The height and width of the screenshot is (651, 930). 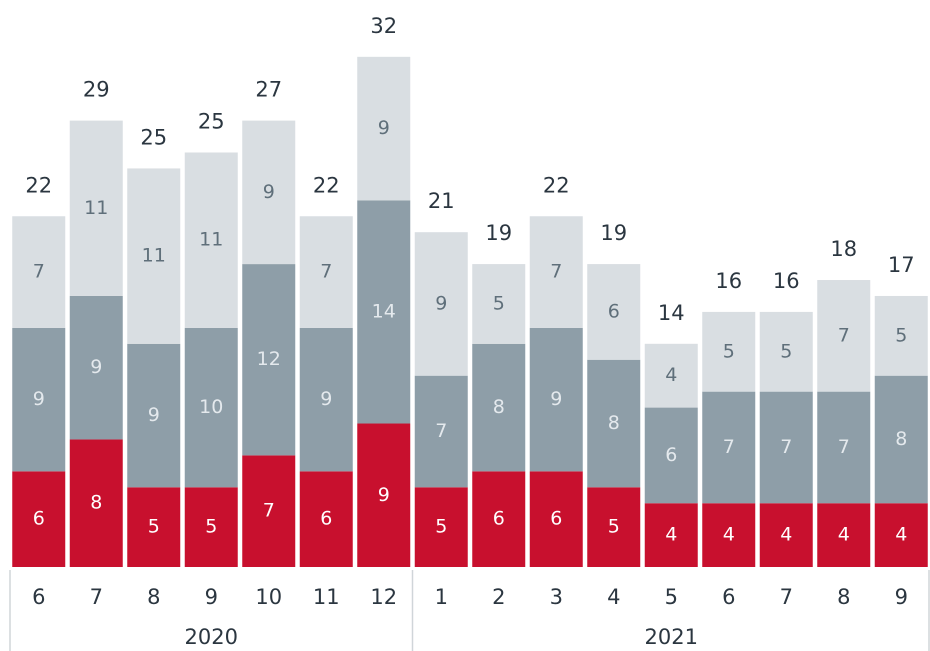 I want to click on x-tick-label: 3, so click(x=556, y=597).